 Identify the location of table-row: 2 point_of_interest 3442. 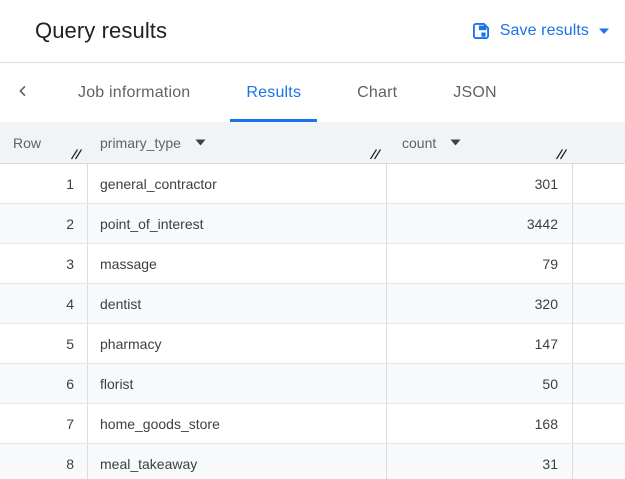
(312, 224).